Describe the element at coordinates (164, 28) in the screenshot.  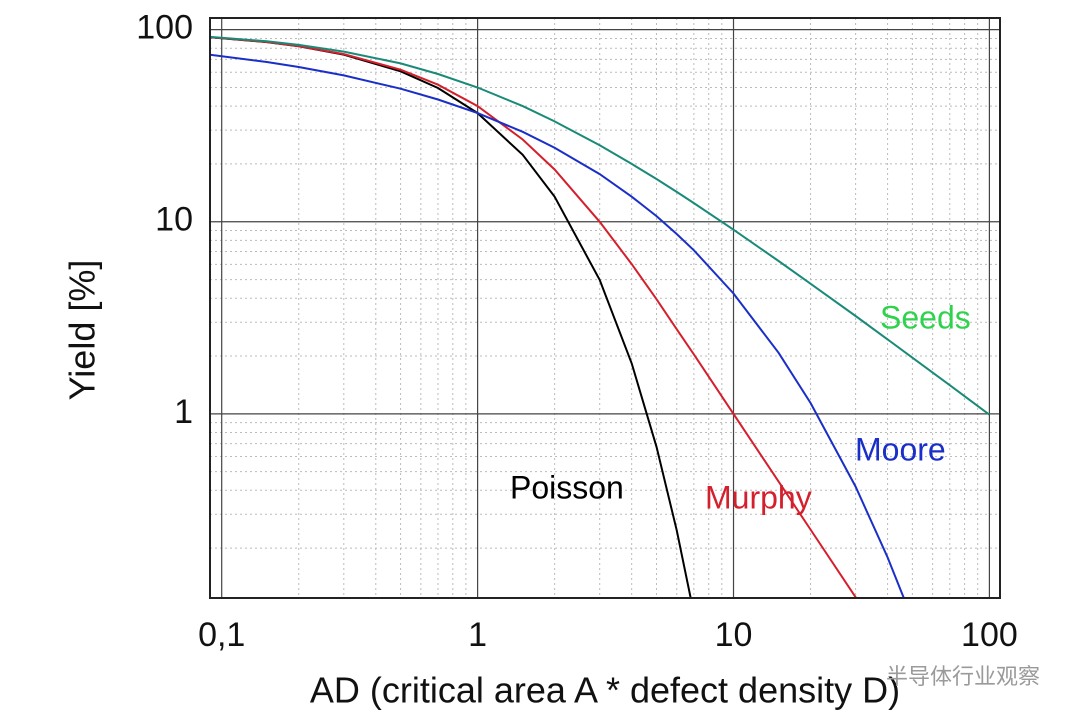
I see `y-tick-label: 100` at that location.